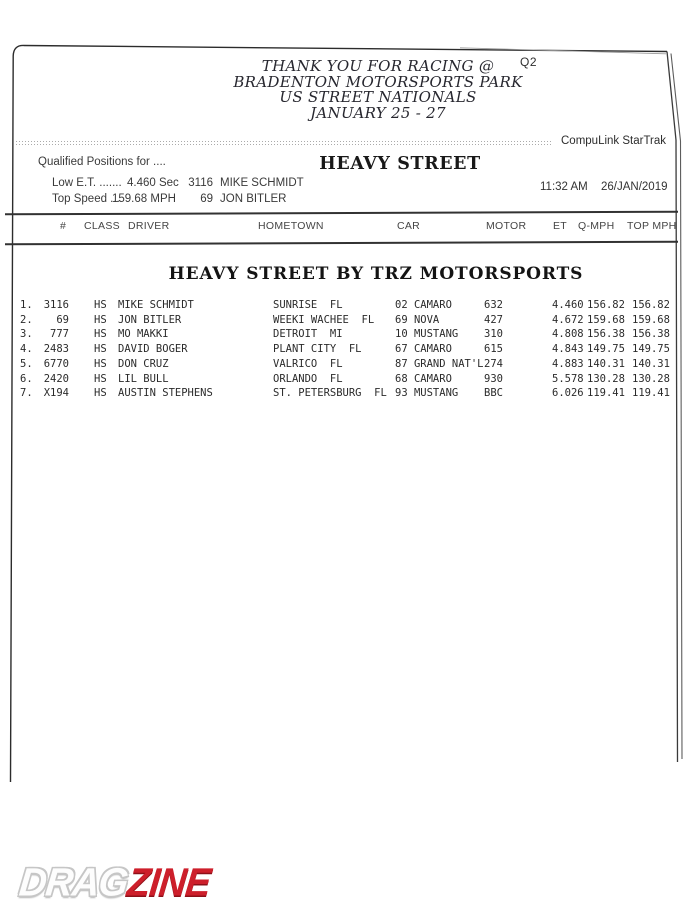 The height and width of the screenshot is (917, 688). I want to click on header-rule-bottom, so click(341, 243).